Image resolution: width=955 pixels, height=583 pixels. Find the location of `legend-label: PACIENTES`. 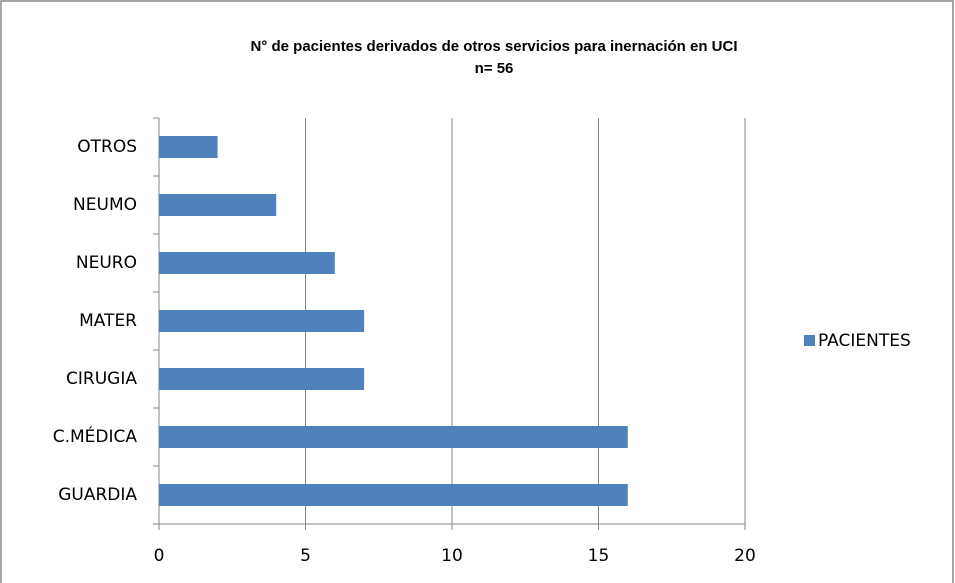

legend-label: PACIENTES is located at coordinates (864, 341).